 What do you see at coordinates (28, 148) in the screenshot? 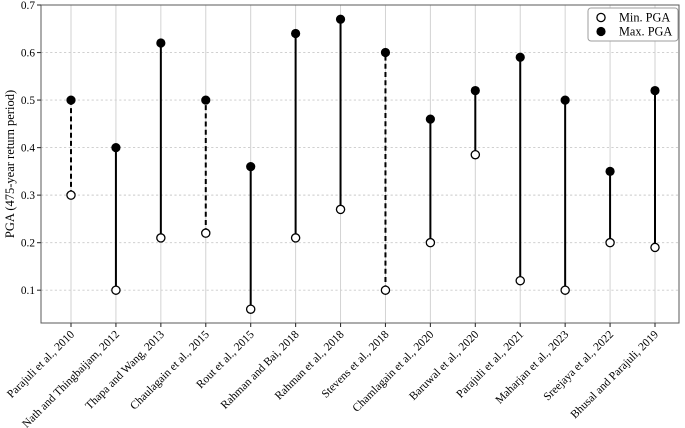
I see `y-tick-label: 0.4` at bounding box center [28, 148].